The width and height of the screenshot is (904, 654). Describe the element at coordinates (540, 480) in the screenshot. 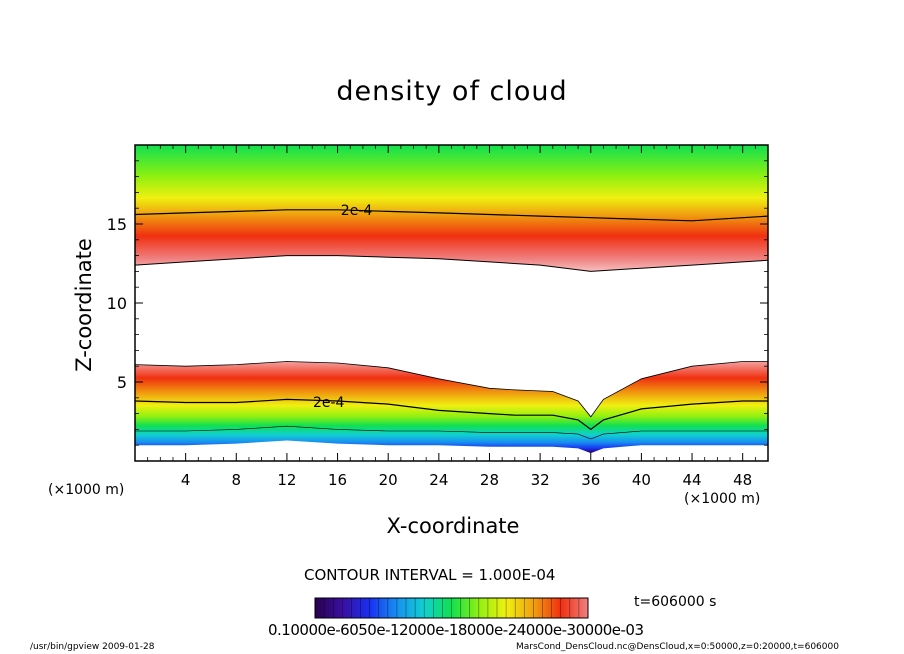

I see `x-tick-label: 32` at that location.